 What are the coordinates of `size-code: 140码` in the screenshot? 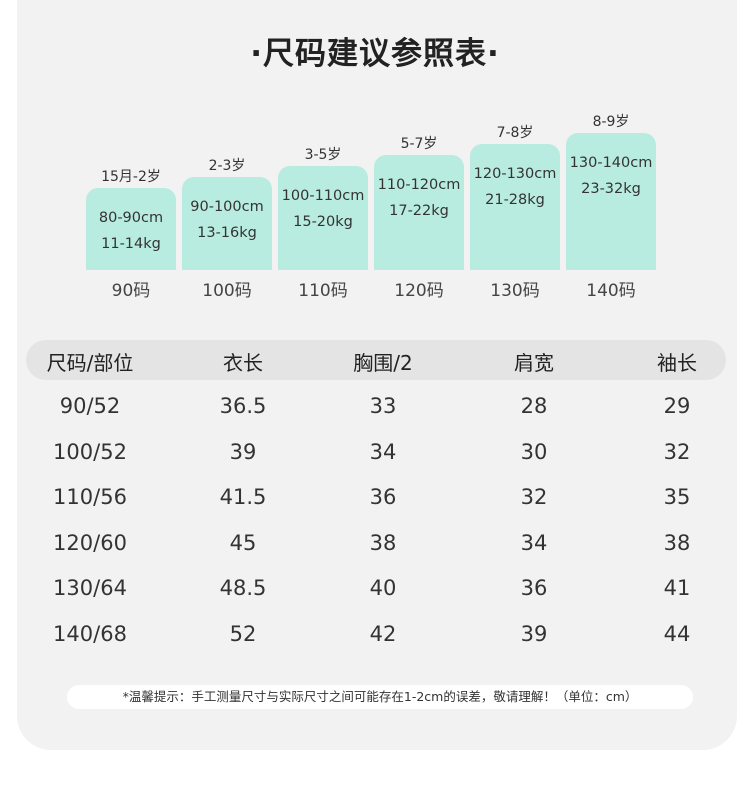 It's located at (611, 291).